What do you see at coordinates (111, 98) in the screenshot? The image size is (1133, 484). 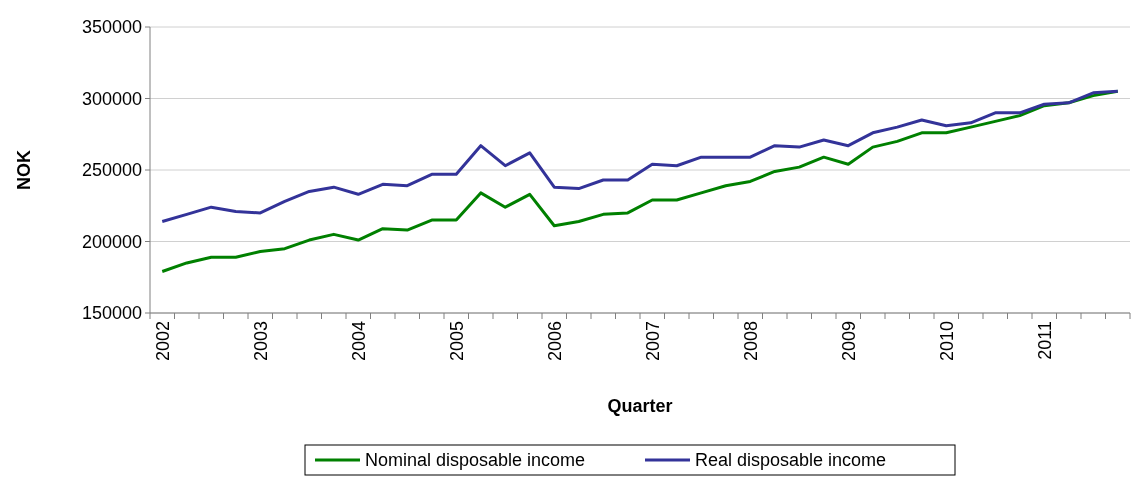 I see `y-tick-label: 300000` at bounding box center [111, 98].